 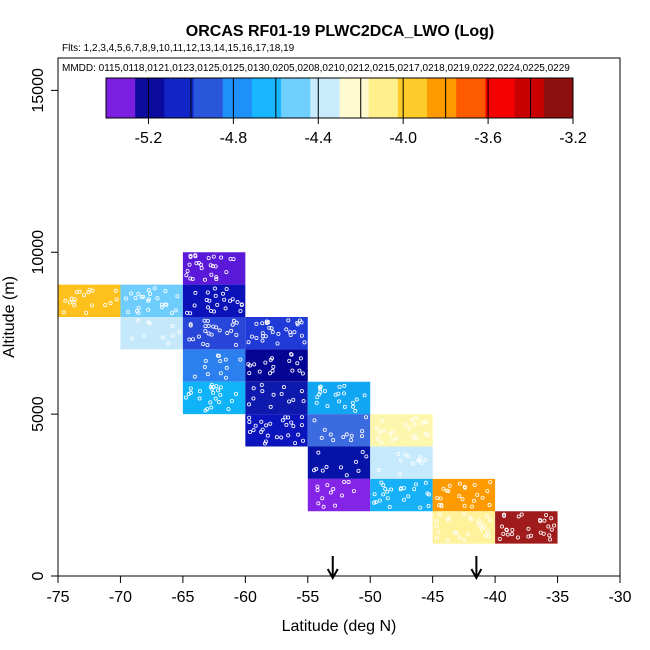 I want to click on x-tick-label: -45, so click(x=432, y=597).